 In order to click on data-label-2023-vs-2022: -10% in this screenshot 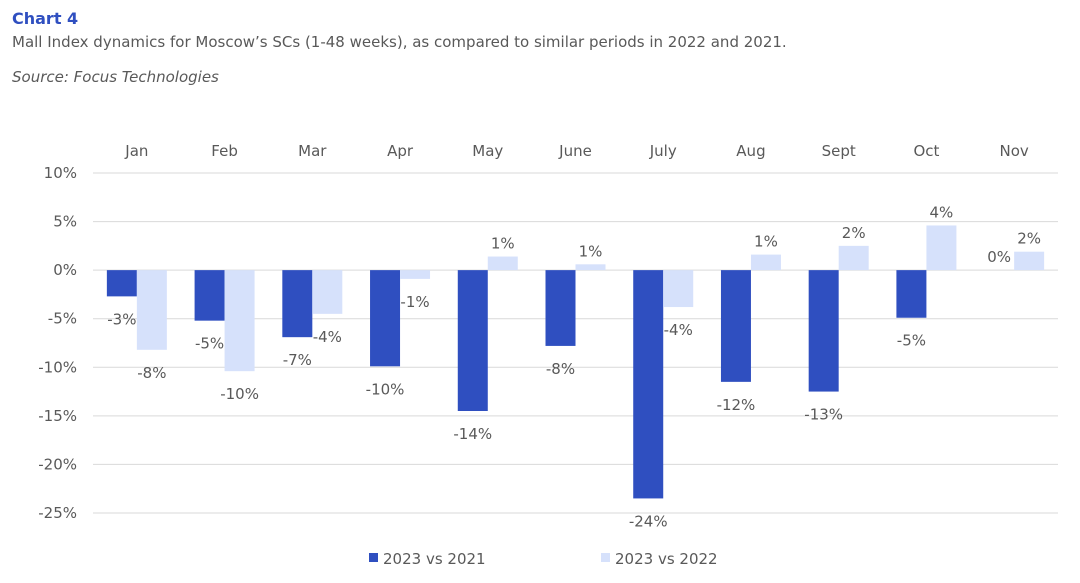, I will do `click(239, 394)`.